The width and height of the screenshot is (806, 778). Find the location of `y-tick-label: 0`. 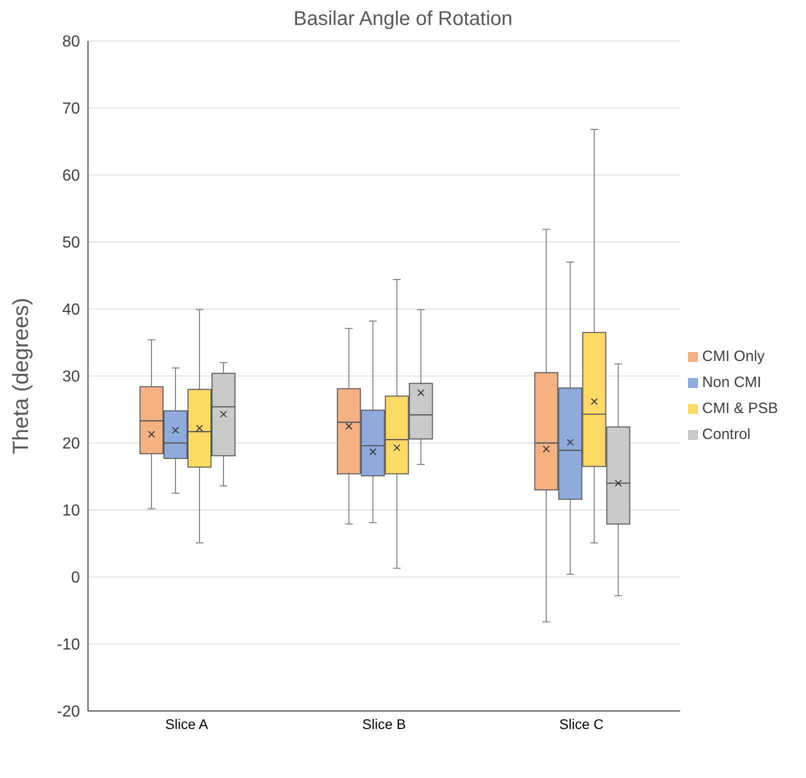

y-tick-label: 0 is located at coordinates (75, 578).